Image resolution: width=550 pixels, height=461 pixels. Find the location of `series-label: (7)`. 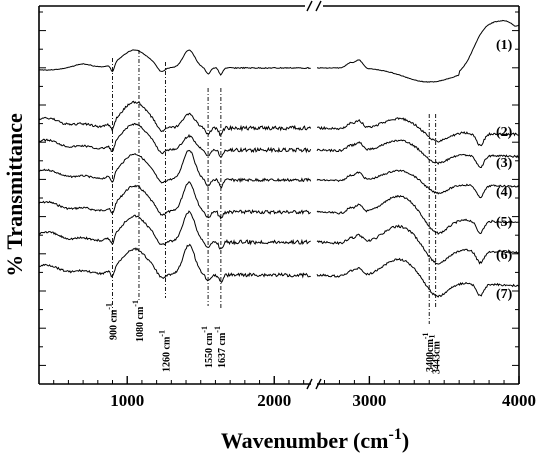

series-label: (7) is located at coordinates (504, 294).